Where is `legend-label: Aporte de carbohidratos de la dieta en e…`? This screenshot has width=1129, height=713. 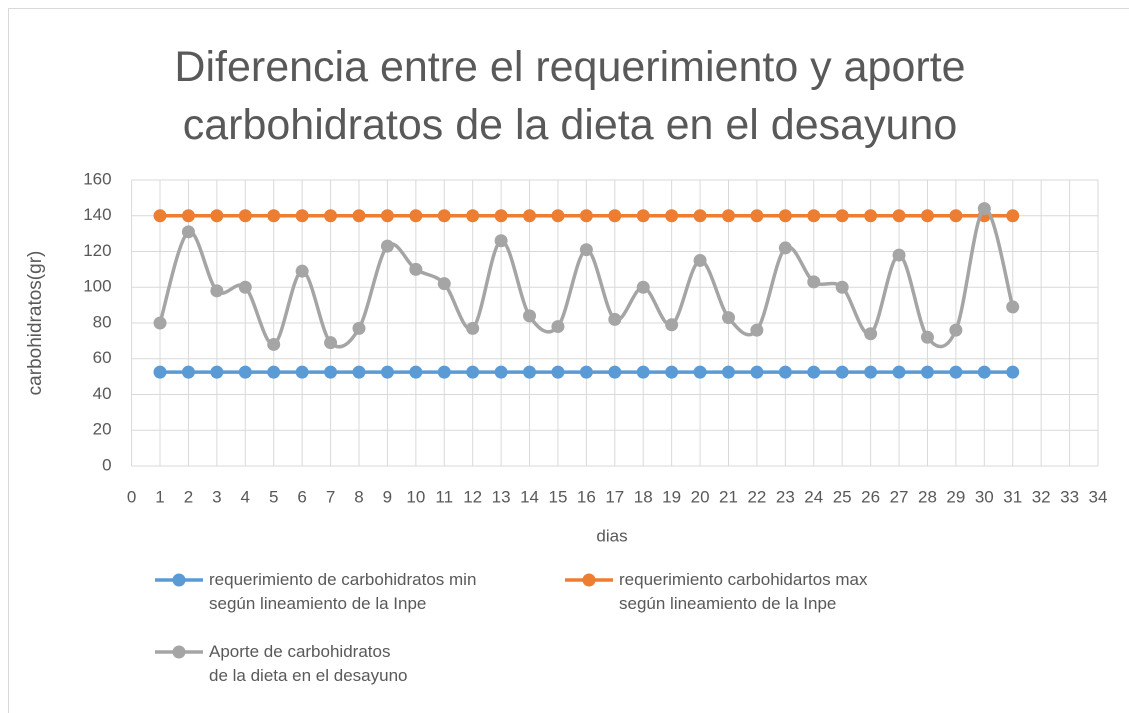 legend-label: Aporte de carbohidratos de la dieta en e… is located at coordinates (308, 663).